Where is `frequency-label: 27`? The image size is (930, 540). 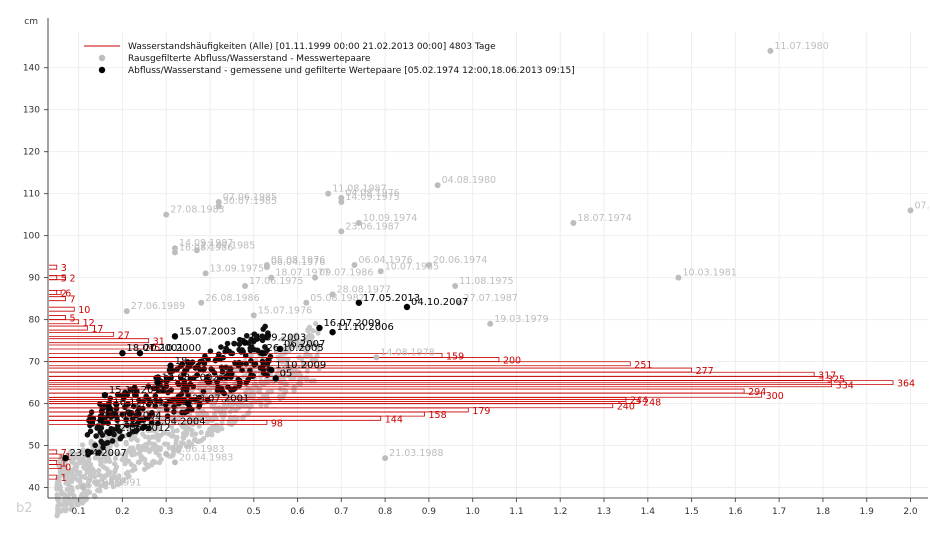
frequency-label: 27 is located at coordinates (124, 335).